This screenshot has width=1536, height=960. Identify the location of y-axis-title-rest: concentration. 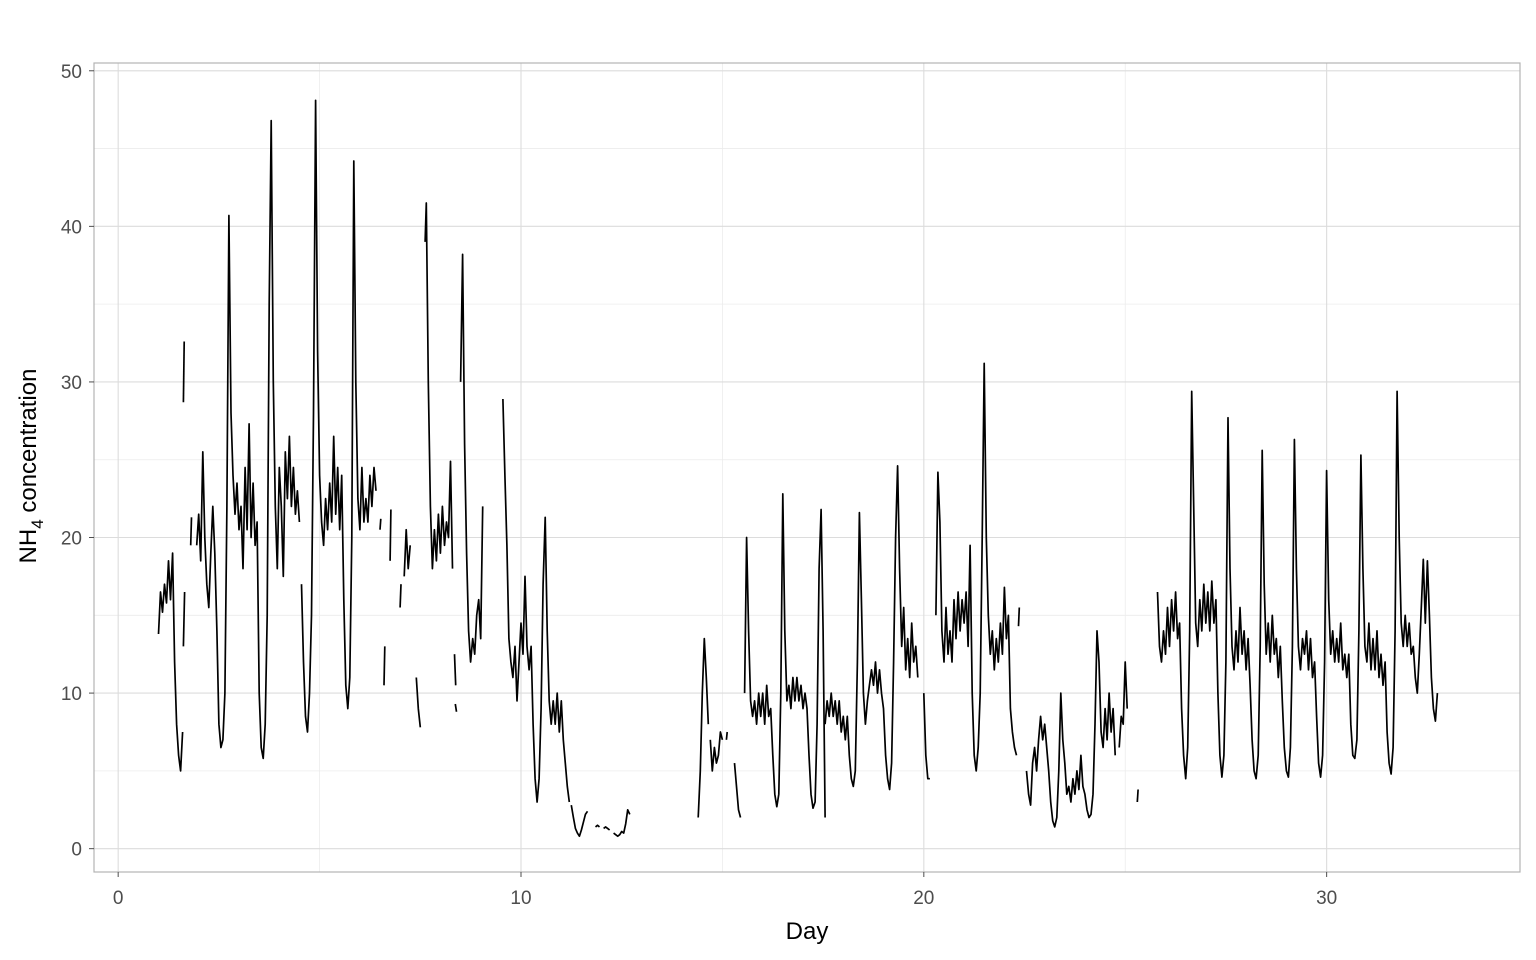
(28, 444).